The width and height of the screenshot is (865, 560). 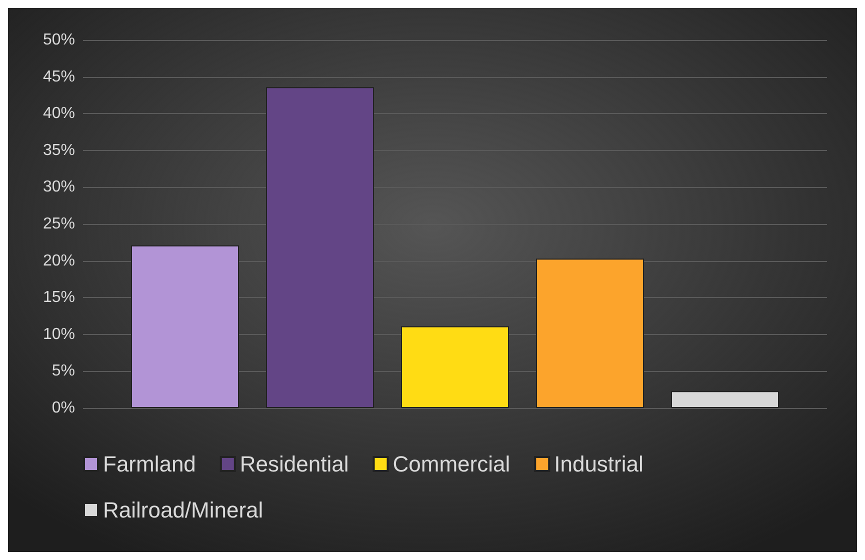 I want to click on y-tick-label: 5%, so click(x=63, y=371).